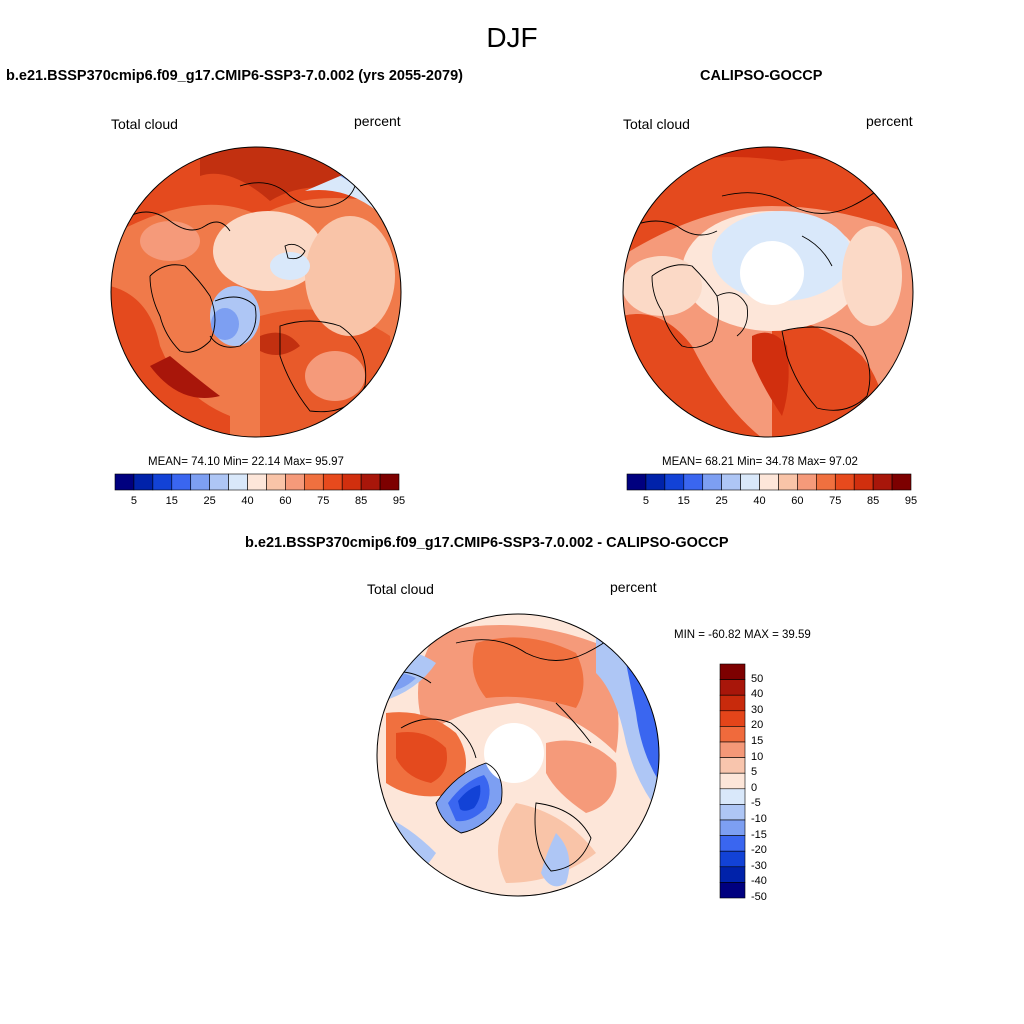  Describe the element at coordinates (889, 121) in the screenshot. I see `obs-units-label: percent` at that location.